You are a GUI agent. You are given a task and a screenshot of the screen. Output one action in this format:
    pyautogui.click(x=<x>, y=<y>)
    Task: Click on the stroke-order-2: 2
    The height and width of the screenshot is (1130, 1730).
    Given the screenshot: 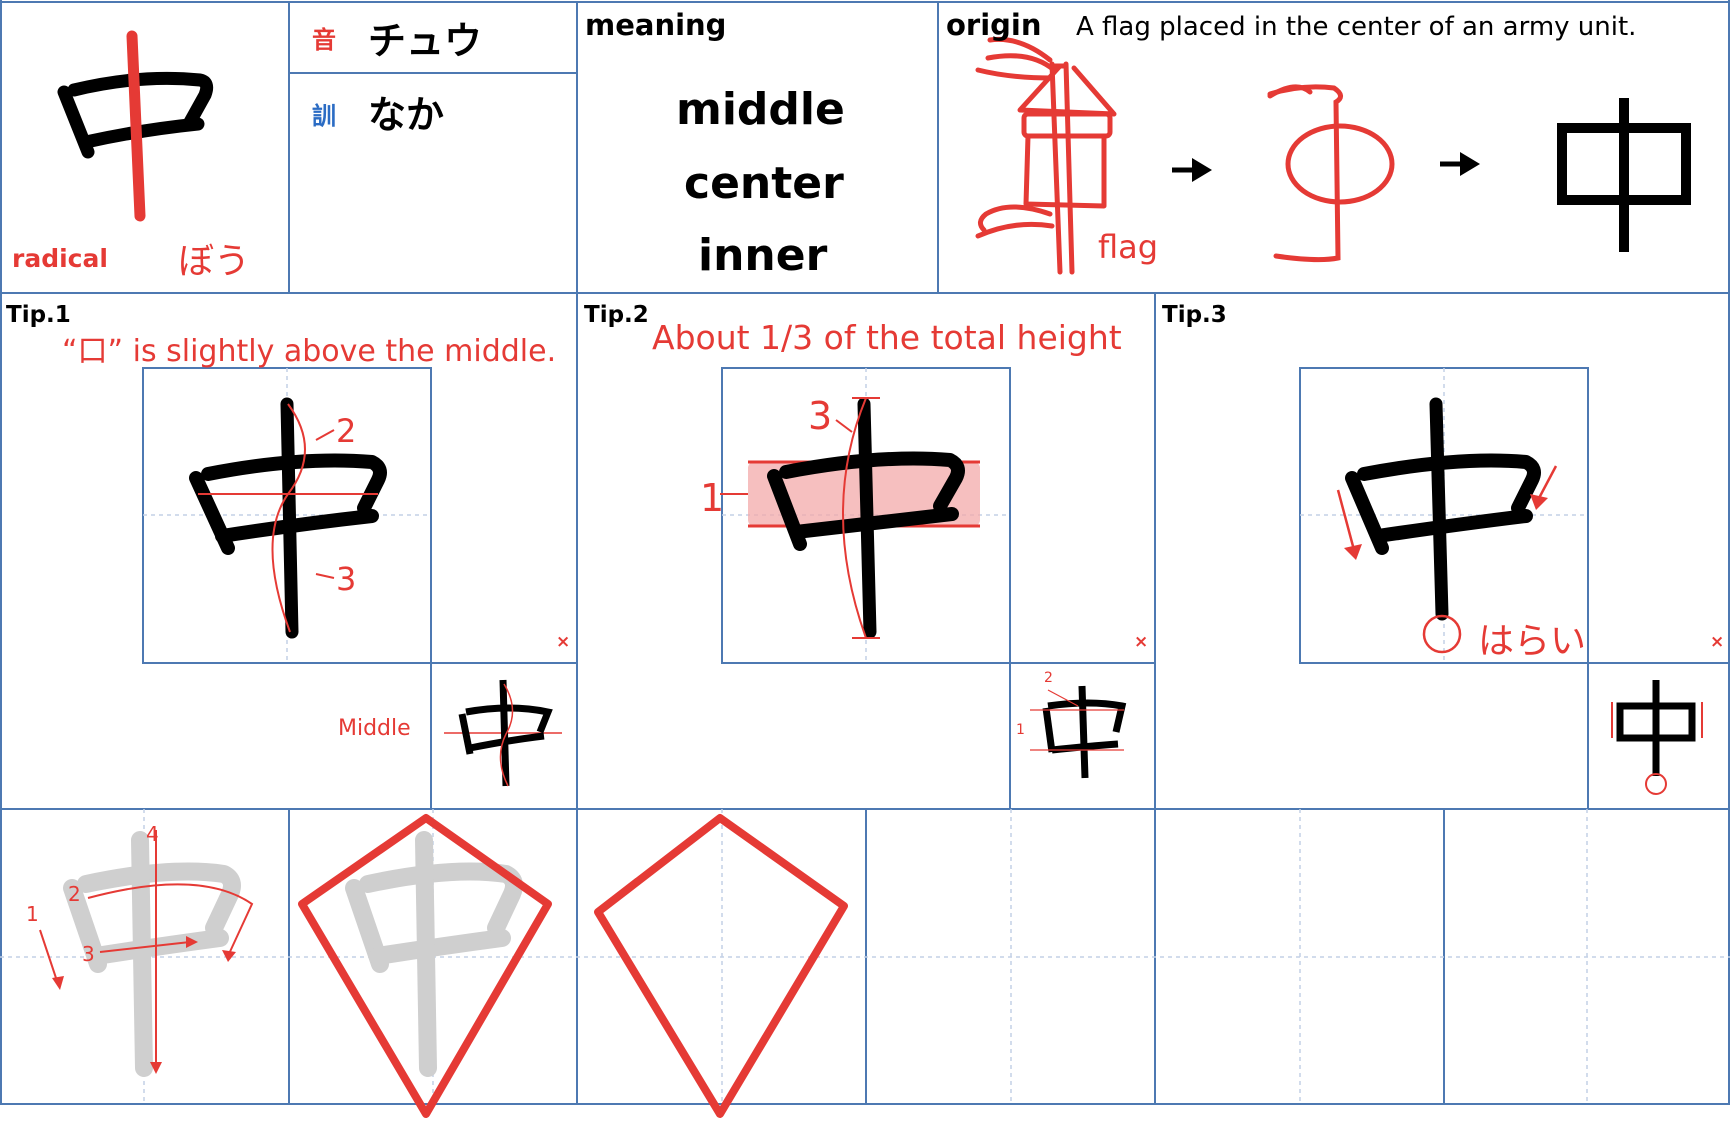 What is the action you would take?
    pyautogui.click(x=74, y=894)
    